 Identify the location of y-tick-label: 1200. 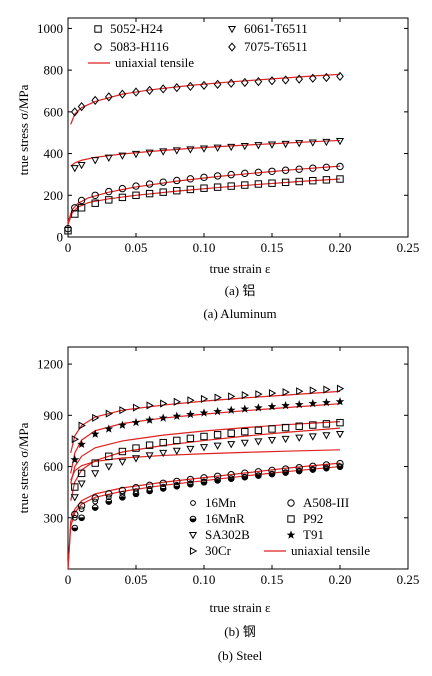
(50, 364).